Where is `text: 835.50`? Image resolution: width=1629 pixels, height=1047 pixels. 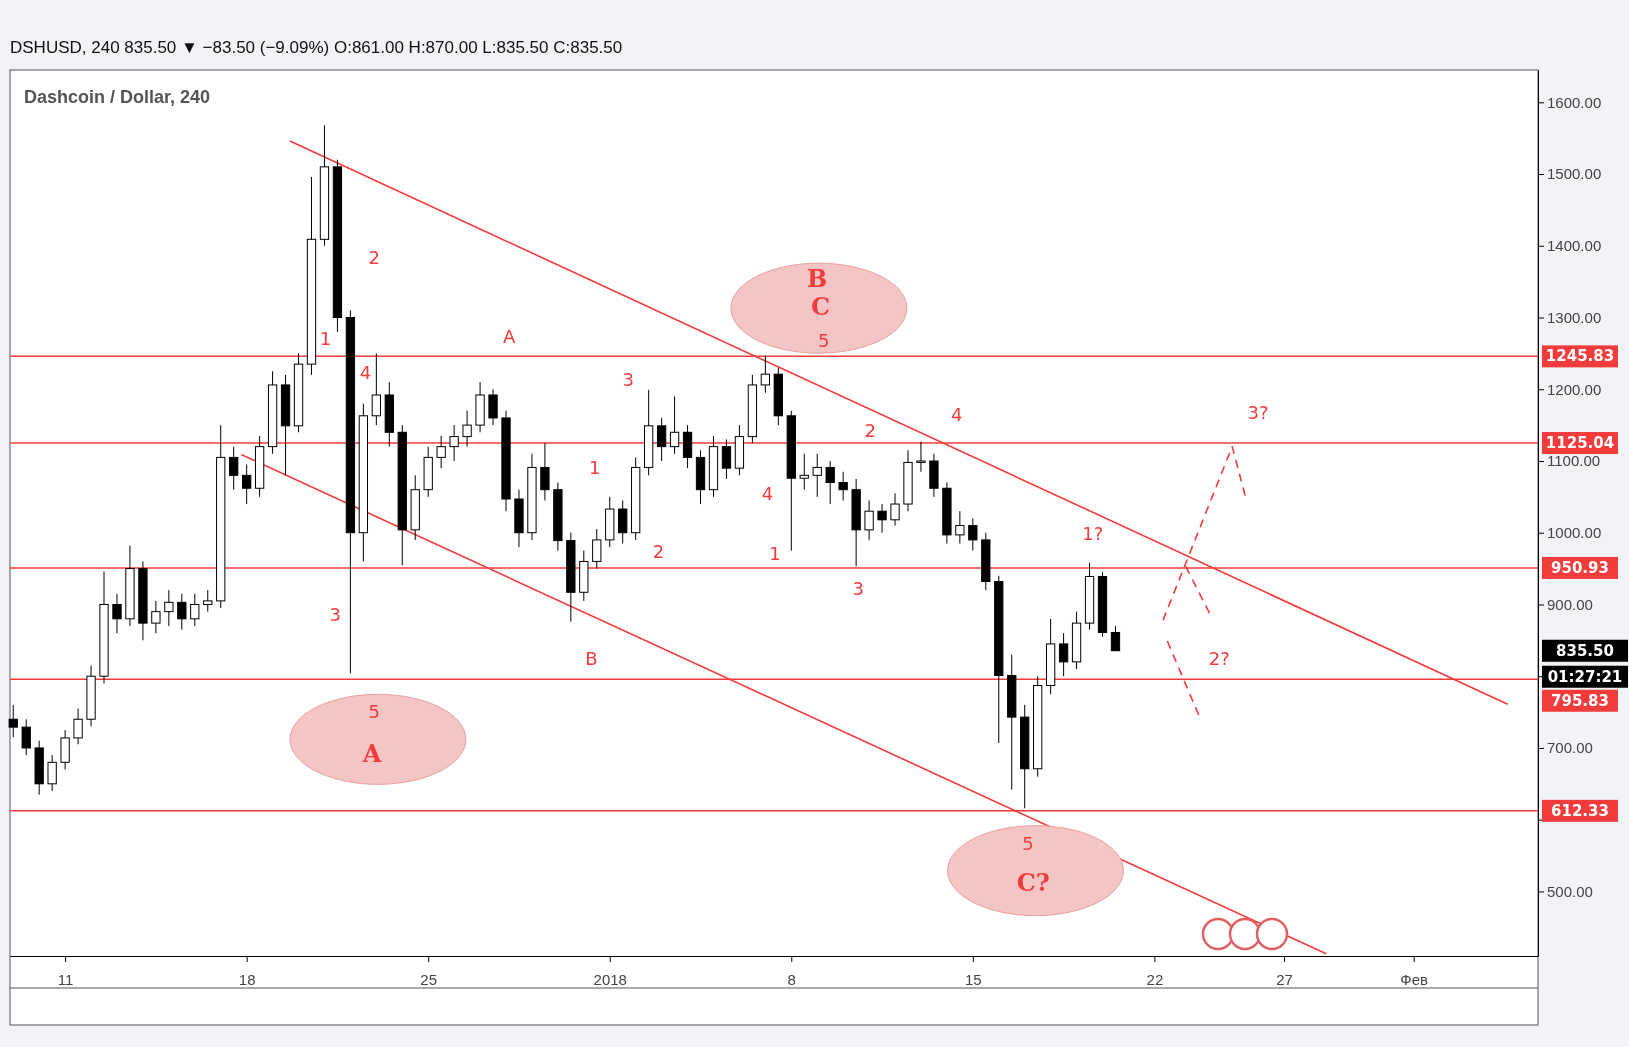 text: 835.50 is located at coordinates (1585, 650).